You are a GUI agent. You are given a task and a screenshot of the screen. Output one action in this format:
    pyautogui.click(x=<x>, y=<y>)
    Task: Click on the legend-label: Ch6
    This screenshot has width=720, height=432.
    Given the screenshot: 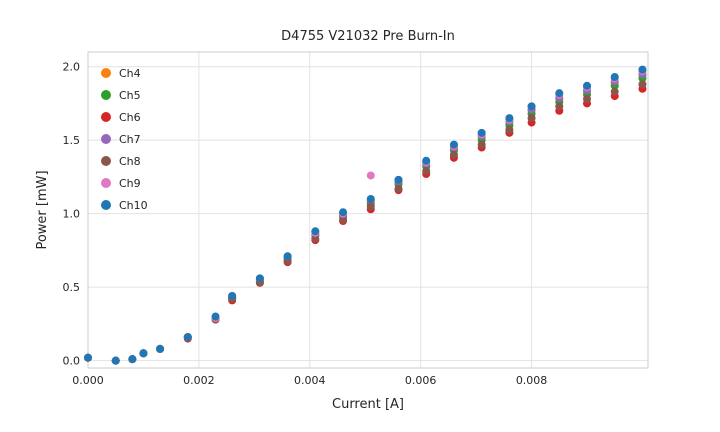 What is the action you would take?
    pyautogui.click(x=130, y=117)
    